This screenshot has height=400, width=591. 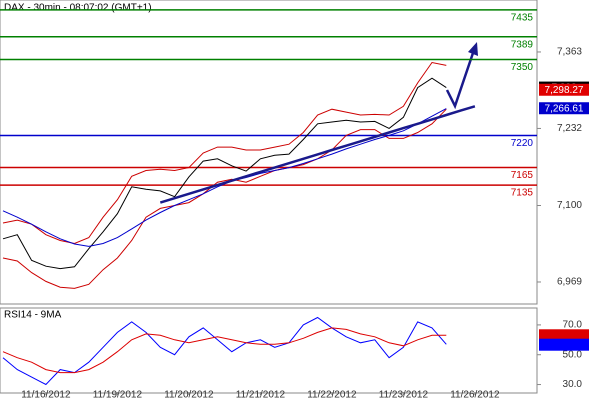 What do you see at coordinates (475, 395) in the screenshot?
I see `x-tick-label: 11/26/2012` at bounding box center [475, 395].